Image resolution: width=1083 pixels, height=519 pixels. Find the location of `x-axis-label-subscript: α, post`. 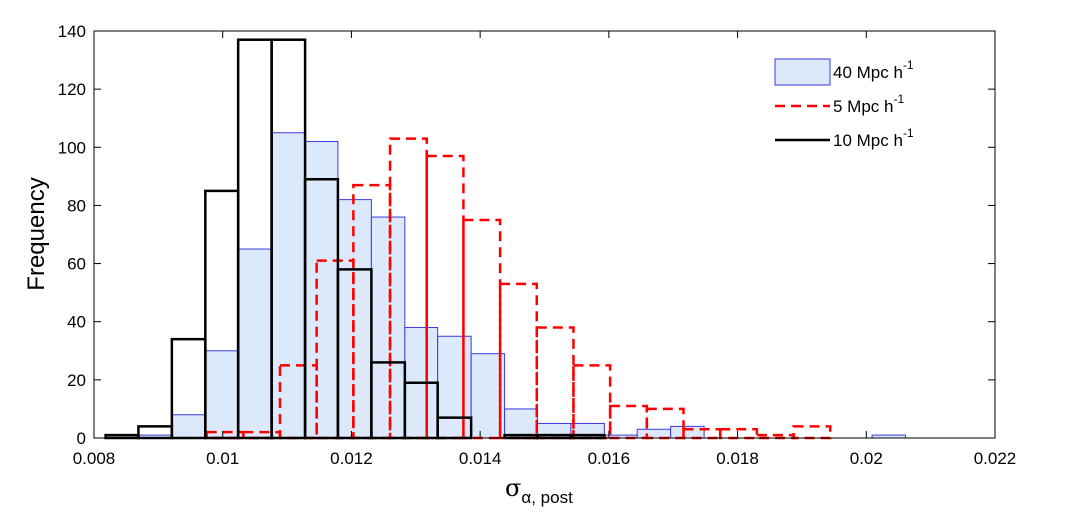

x-axis-label-subscript: α, post is located at coordinates (547, 497).